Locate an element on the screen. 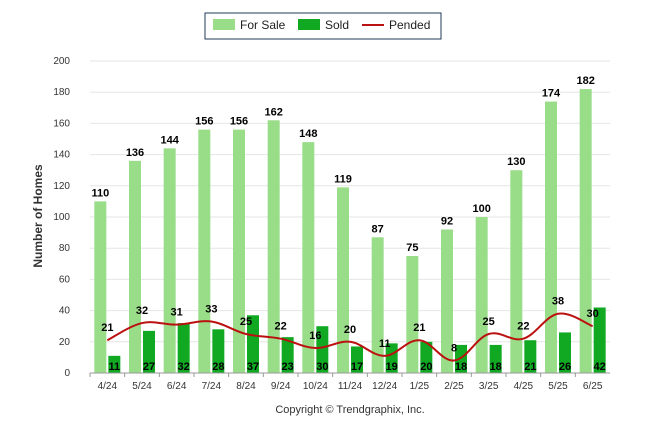 The width and height of the screenshot is (646, 434). data-label-sold: 42 is located at coordinates (600, 367).